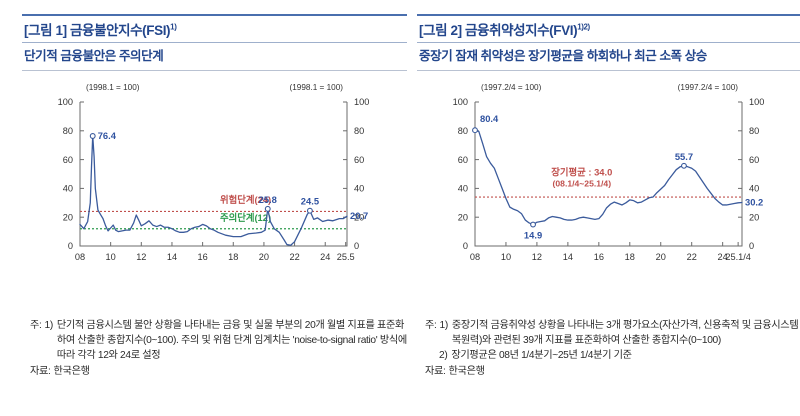 The height and width of the screenshot is (416, 800). Describe the element at coordinates (172, 257) in the screenshot. I see `x-axis-label: 14` at that location.